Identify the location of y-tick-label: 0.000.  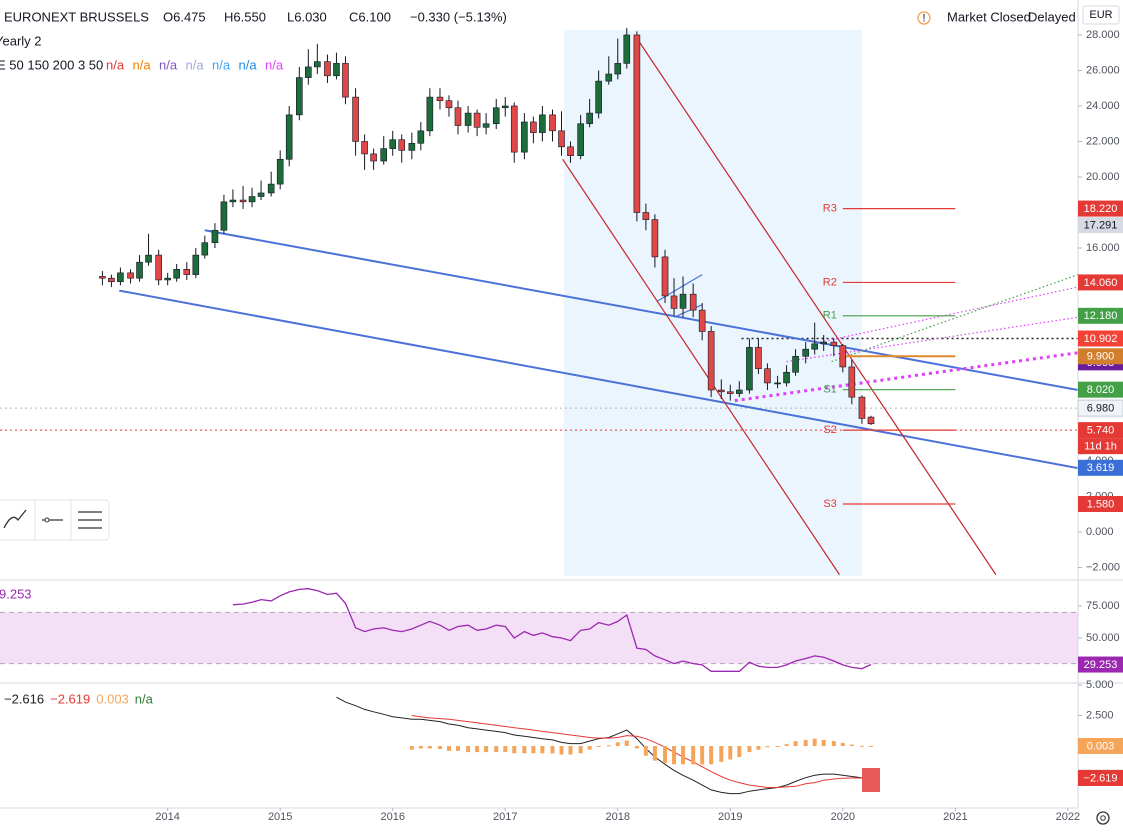
(1100, 532).